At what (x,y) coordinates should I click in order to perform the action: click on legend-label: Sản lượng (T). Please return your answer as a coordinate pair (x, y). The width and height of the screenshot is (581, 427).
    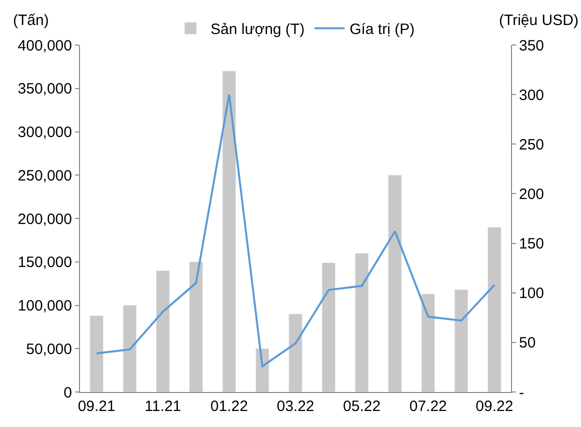
    Looking at the image, I should click on (257, 29).